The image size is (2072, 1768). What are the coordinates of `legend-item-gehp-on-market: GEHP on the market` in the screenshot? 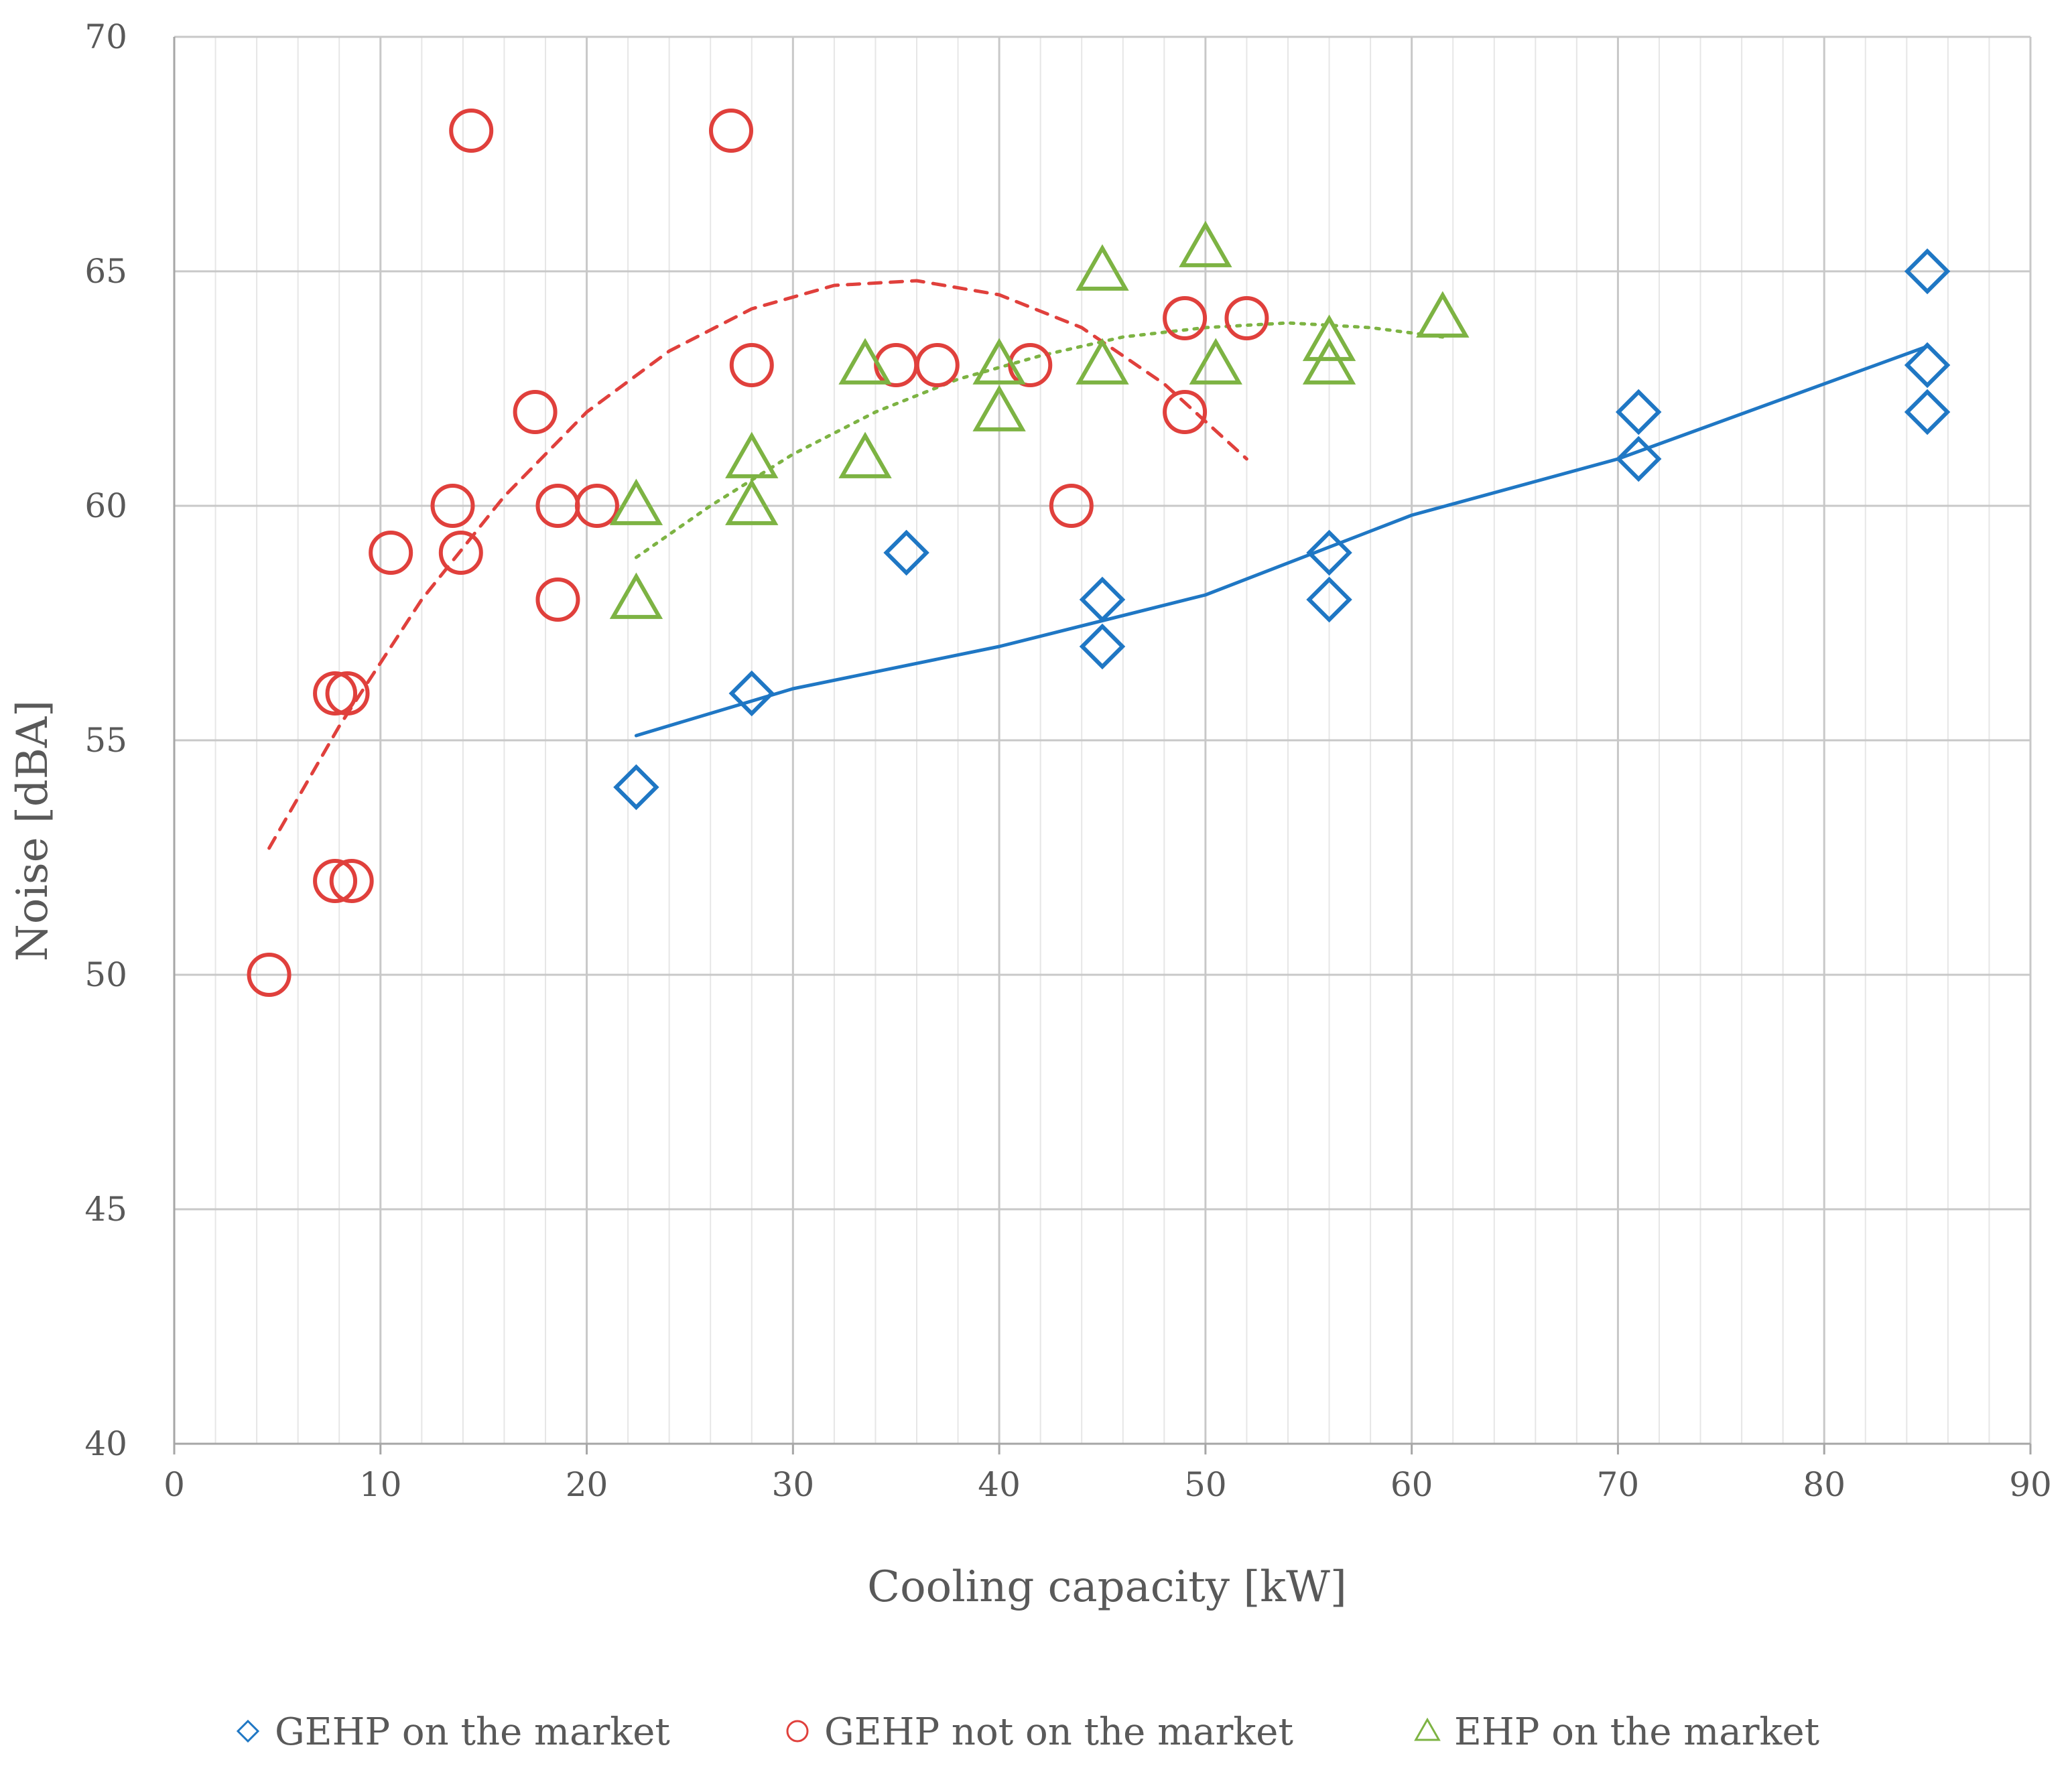 It's located at (453, 1732).